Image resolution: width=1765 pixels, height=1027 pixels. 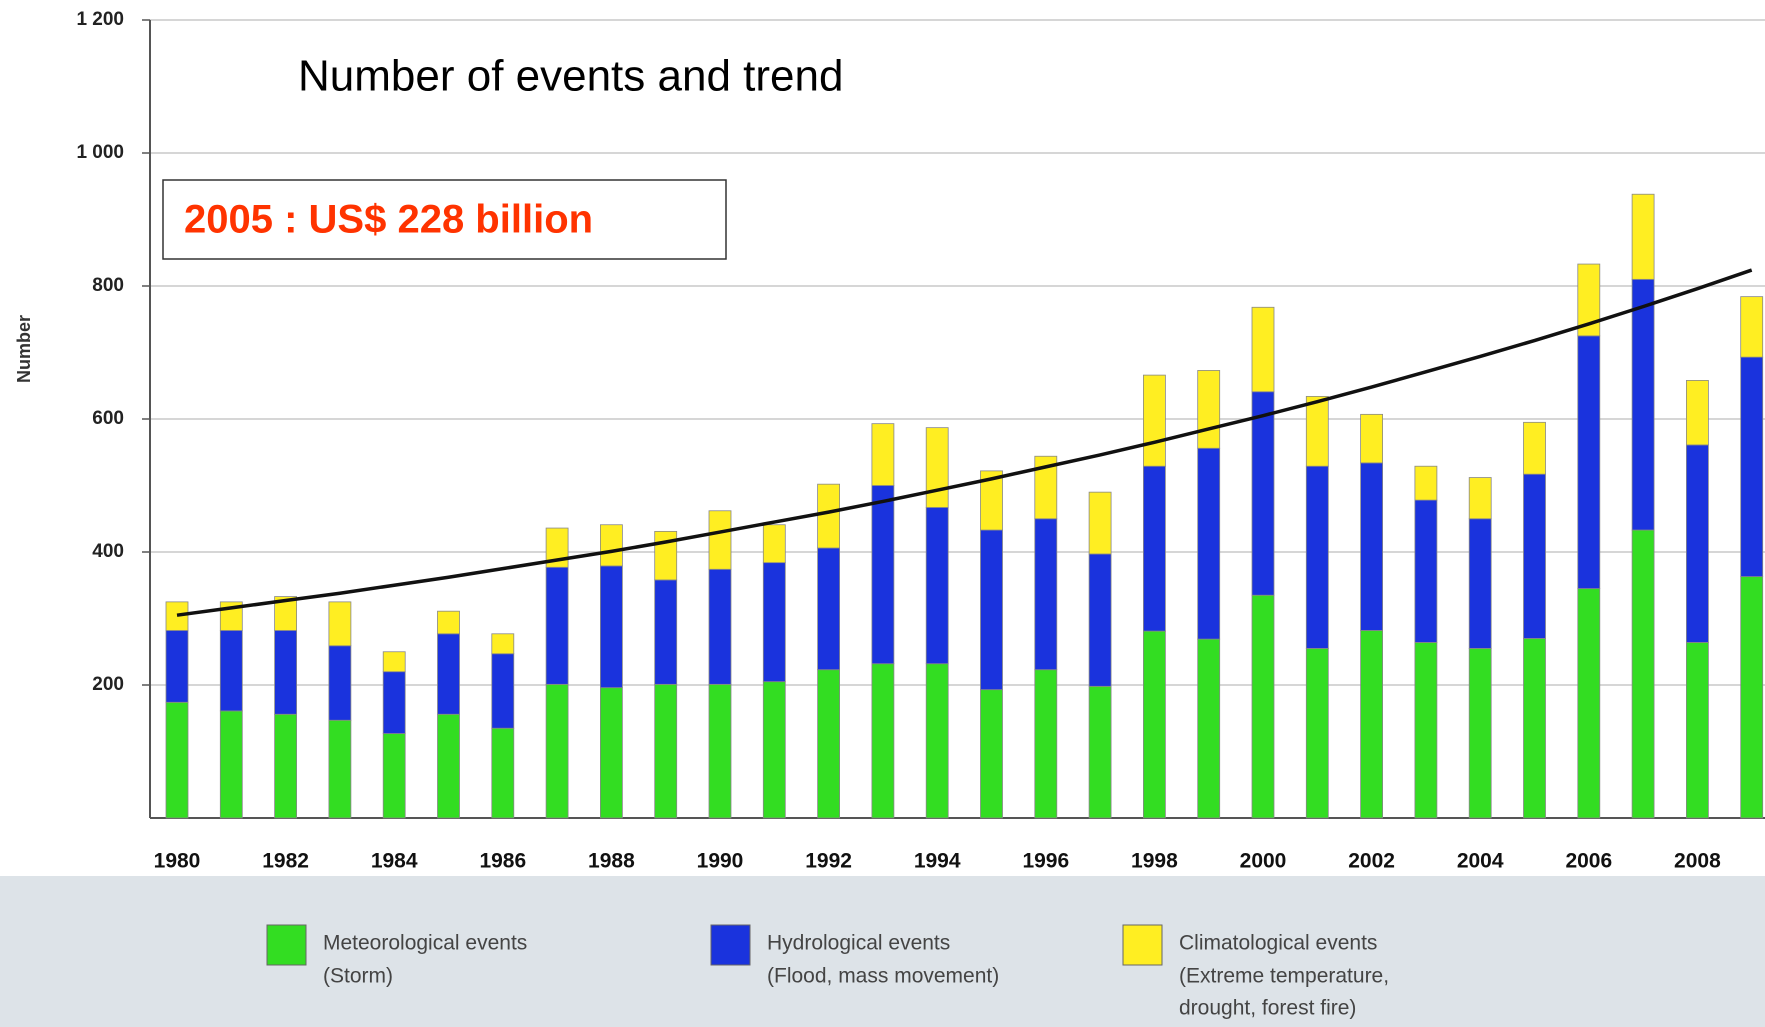 I want to click on legend-label: Meteorological events, so click(x=425, y=943).